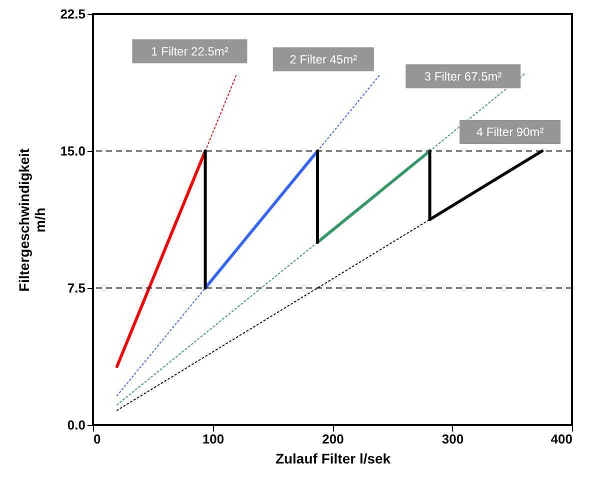 The height and width of the screenshot is (482, 590). I want to click on x-tick-label: 200, so click(333, 439).